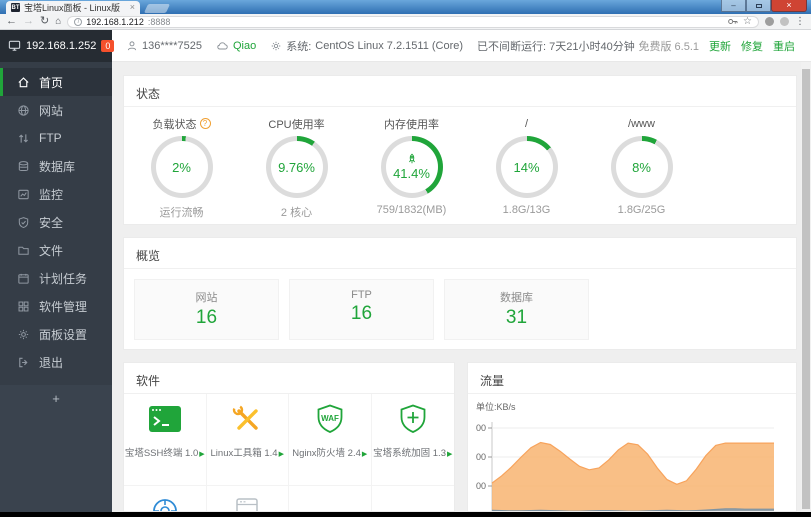 The image size is (811, 517). What do you see at coordinates (23, 81) in the screenshot?
I see `home-icon` at bounding box center [23, 81].